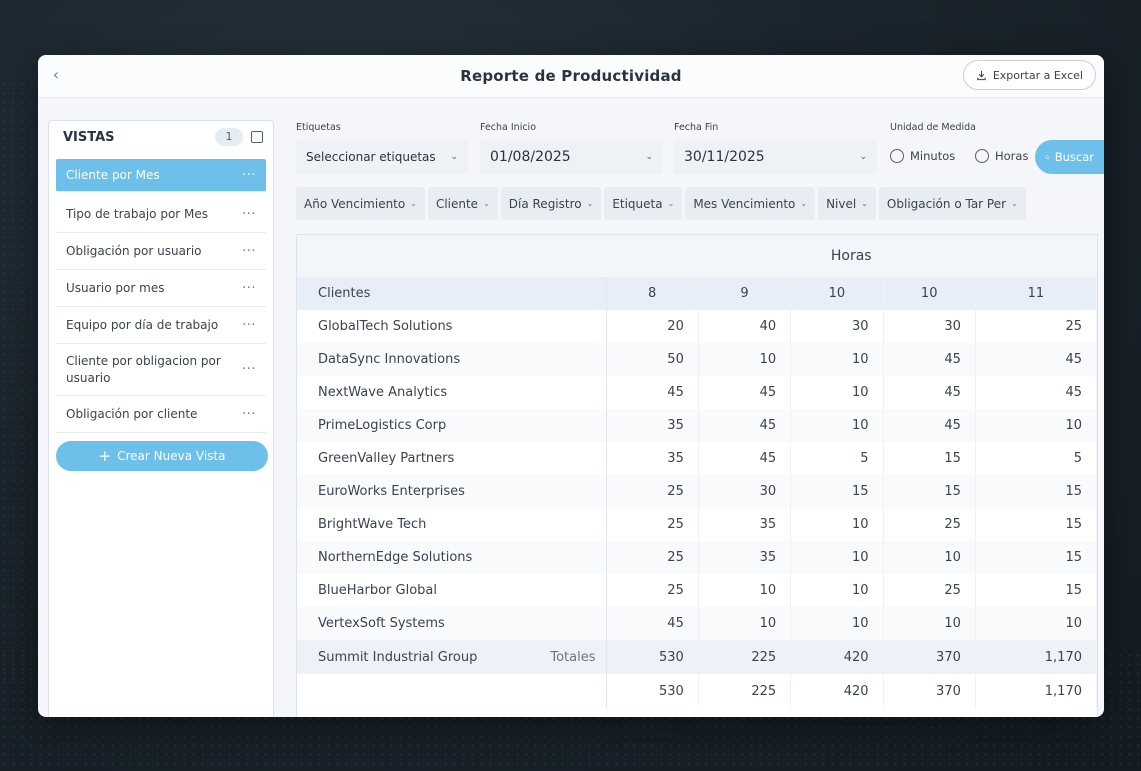 Image resolution: width=1141 pixels, height=771 pixels. I want to click on sidebar-header: VISTAS 1, so click(161, 137).